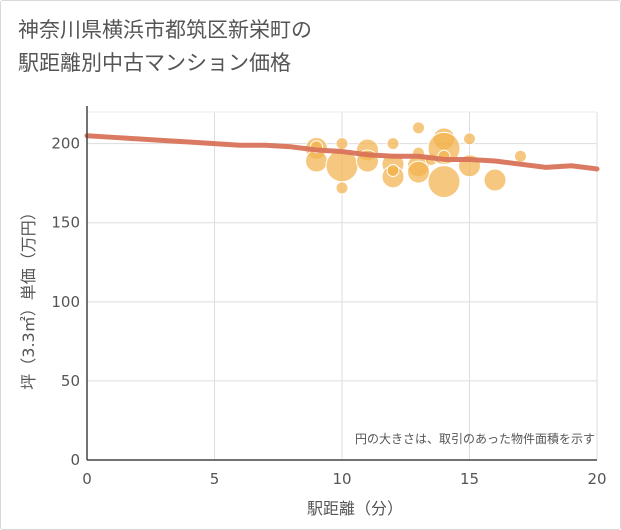 The height and width of the screenshot is (530, 621). What do you see at coordinates (165, 30) in the screenshot?
I see `title-line-1: 神奈川県横浜市都筑区新栄町の` at bounding box center [165, 30].